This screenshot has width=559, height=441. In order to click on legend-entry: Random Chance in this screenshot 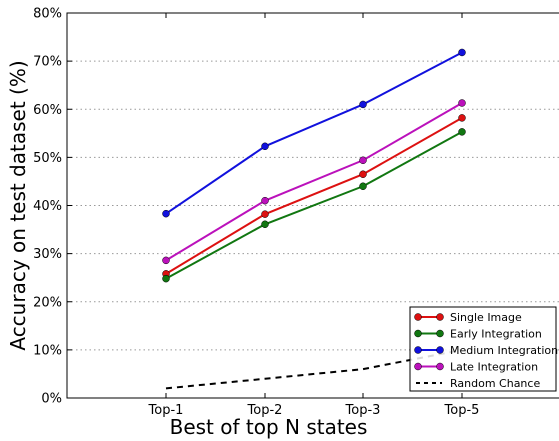, I will do `click(478, 383)`.